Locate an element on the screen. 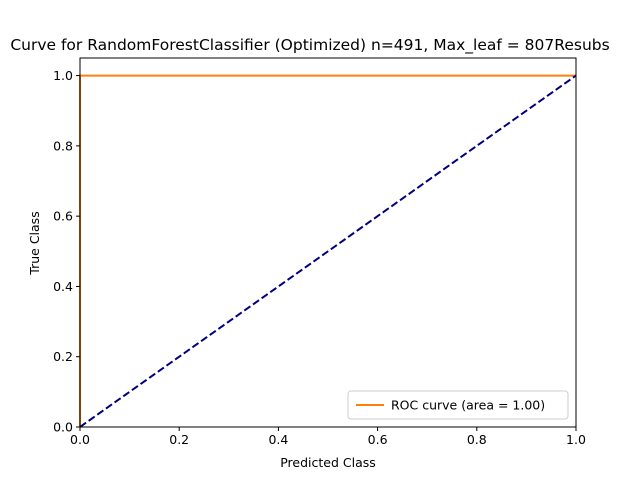 Image resolution: width=640 pixels, height=480 pixels. x-axis-label: Predicted Class is located at coordinates (328, 462).